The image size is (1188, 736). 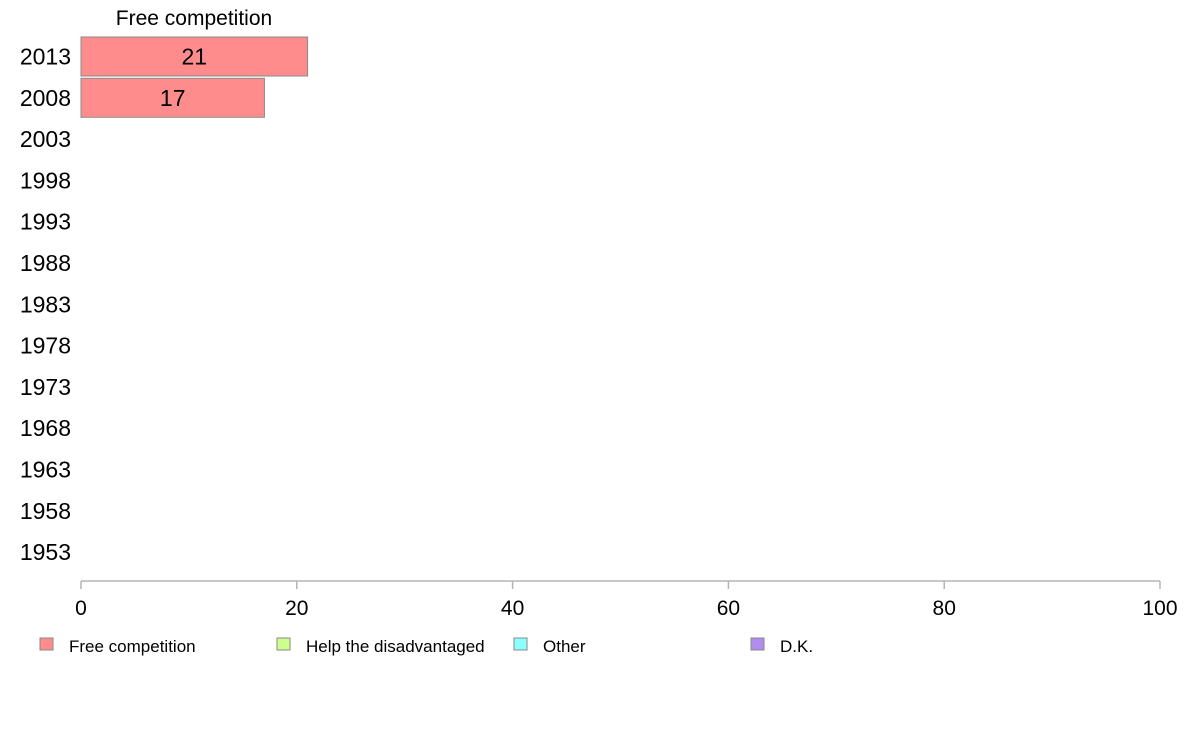 I want to click on x-tick-label-40: 40, so click(x=512, y=608).